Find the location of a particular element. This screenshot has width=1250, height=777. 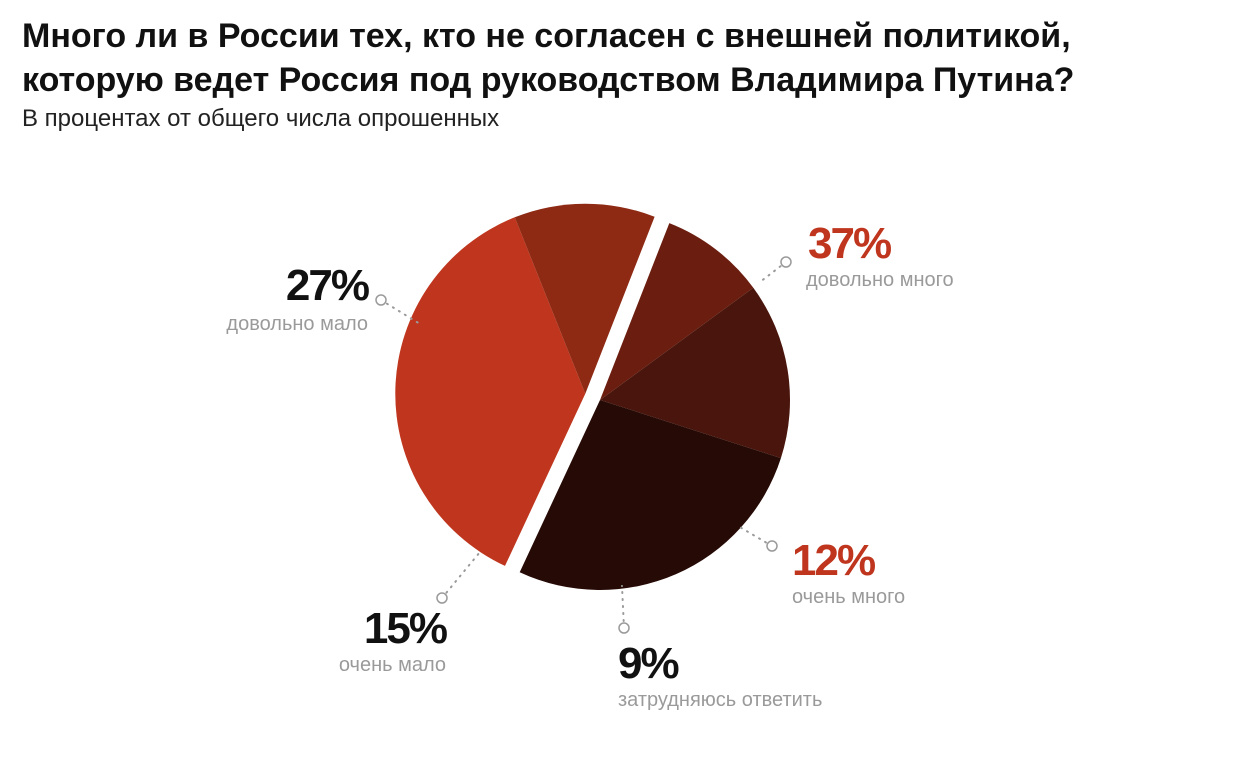

data-label-very-many: 12% is located at coordinates (833, 560).